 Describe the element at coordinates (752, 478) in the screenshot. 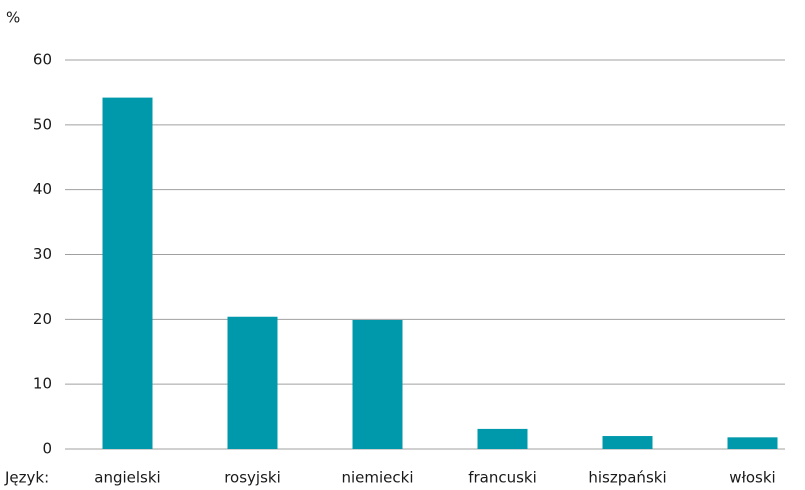

I see `x-tick-label: włoski` at that location.